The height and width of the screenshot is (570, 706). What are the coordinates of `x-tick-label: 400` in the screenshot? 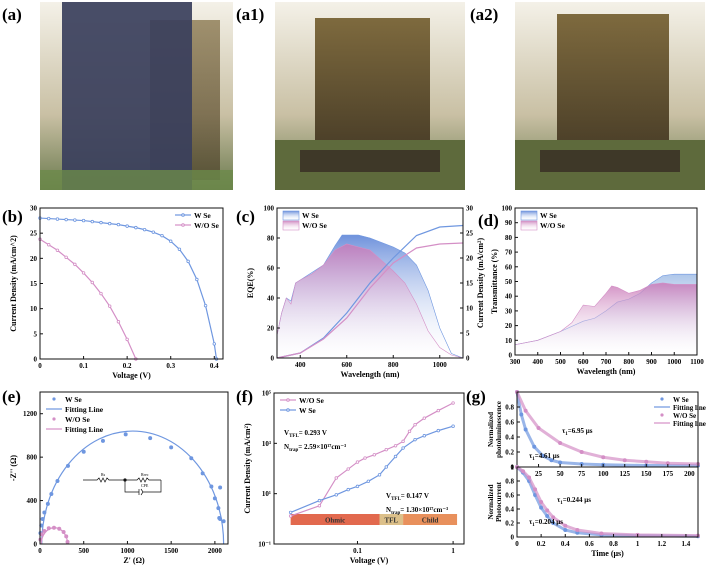 It's located at (538, 362).